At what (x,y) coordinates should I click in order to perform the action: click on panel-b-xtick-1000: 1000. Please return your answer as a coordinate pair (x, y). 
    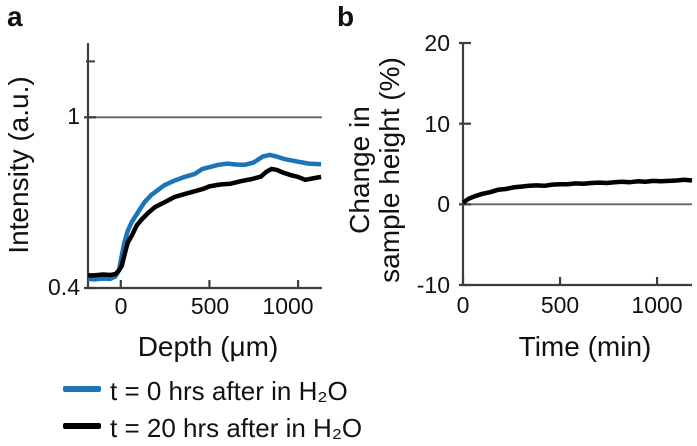
    Looking at the image, I should click on (657, 305).